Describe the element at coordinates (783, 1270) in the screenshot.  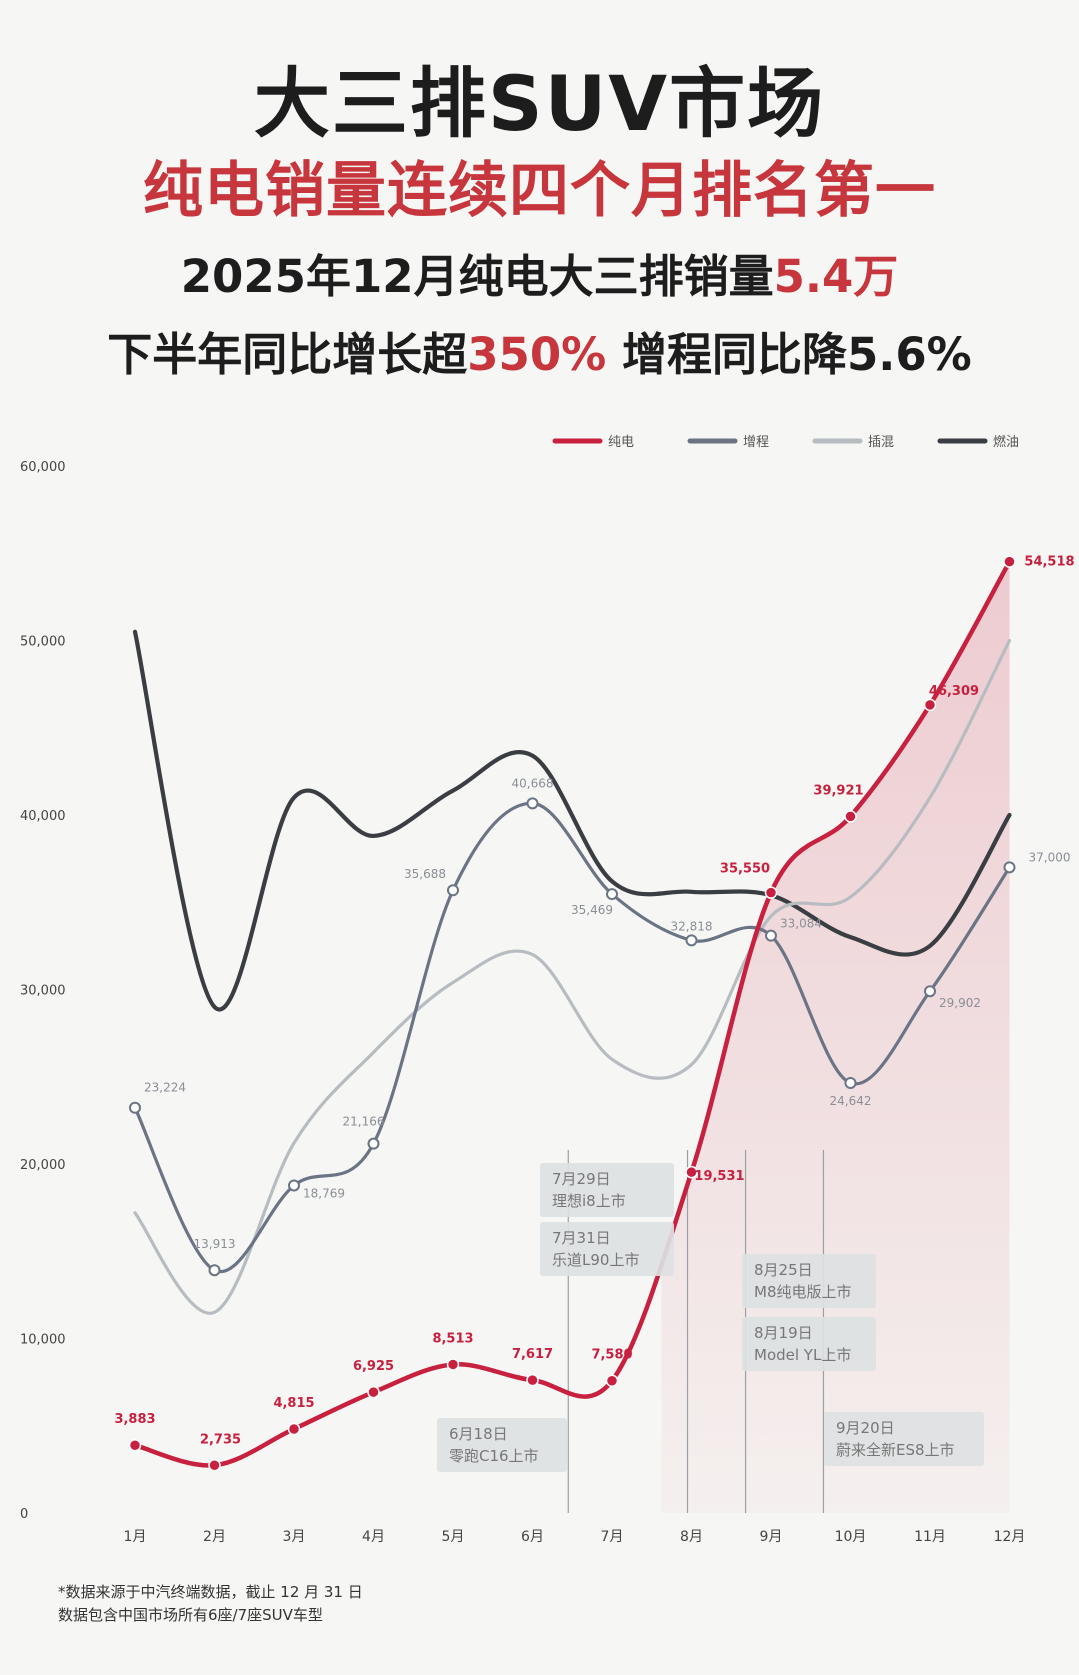
I see `annotation-text: 8月25日` at that location.